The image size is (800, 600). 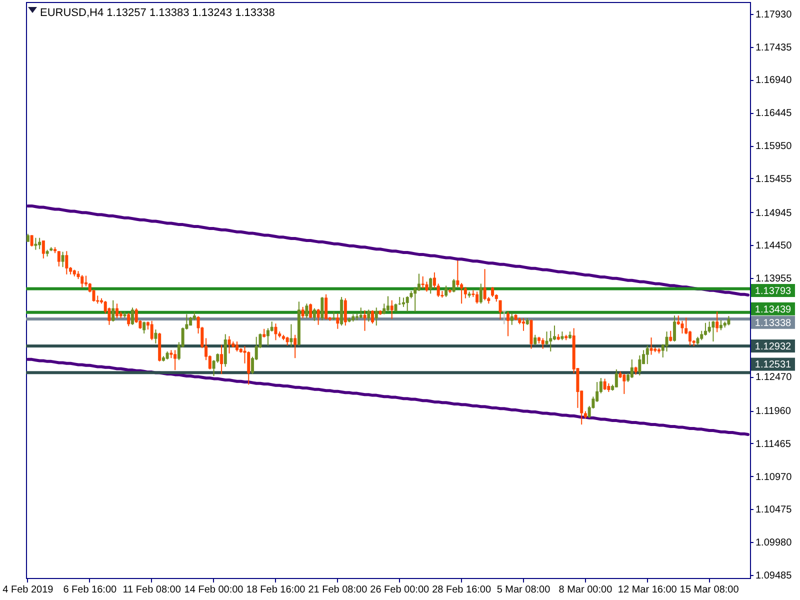 I want to click on y-tick-label: 1.12470, so click(x=774, y=378).